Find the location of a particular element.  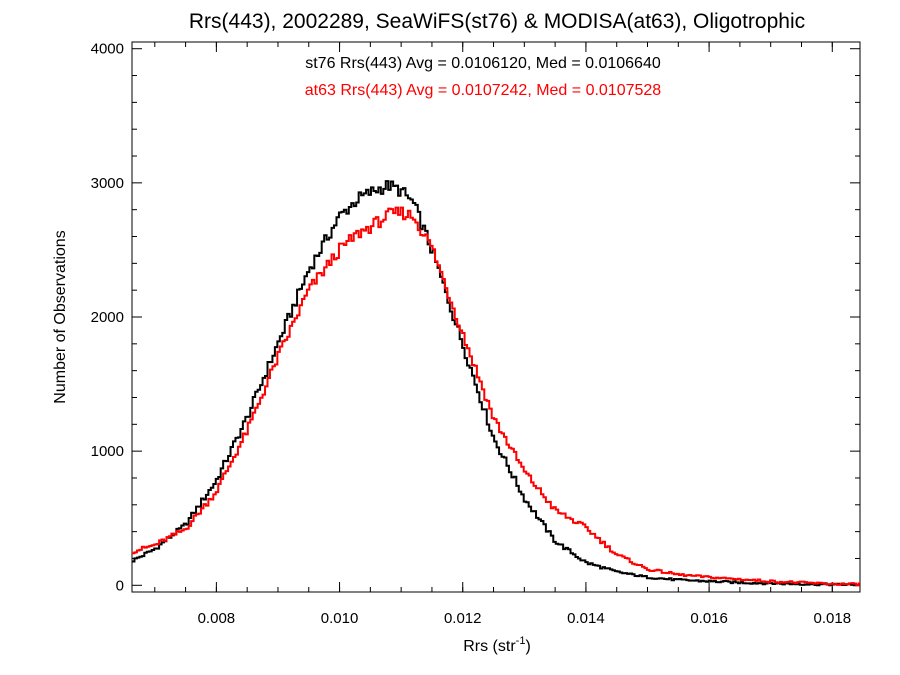

y-tick-label: 3000 is located at coordinates (107, 183).